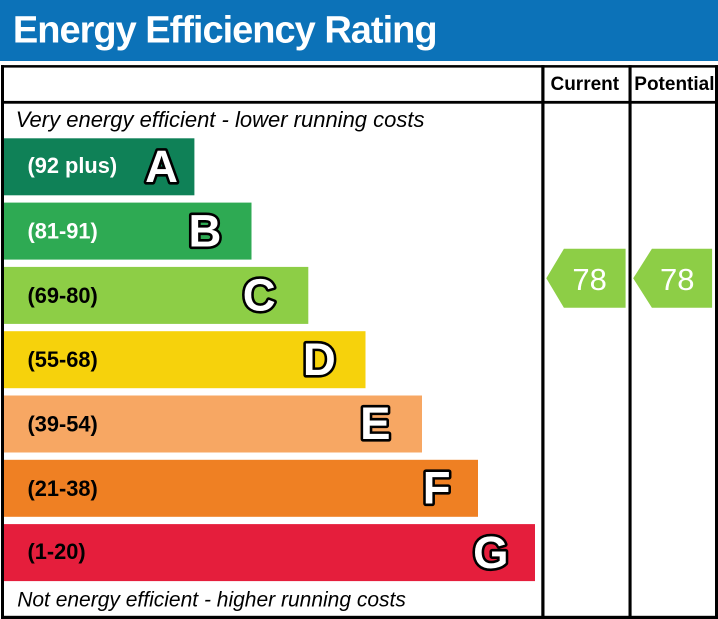 Image resolution: width=718 pixels, height=619 pixels. Describe the element at coordinates (57, 551) in the screenshot. I see `svg-text: (1-20)` at that location.